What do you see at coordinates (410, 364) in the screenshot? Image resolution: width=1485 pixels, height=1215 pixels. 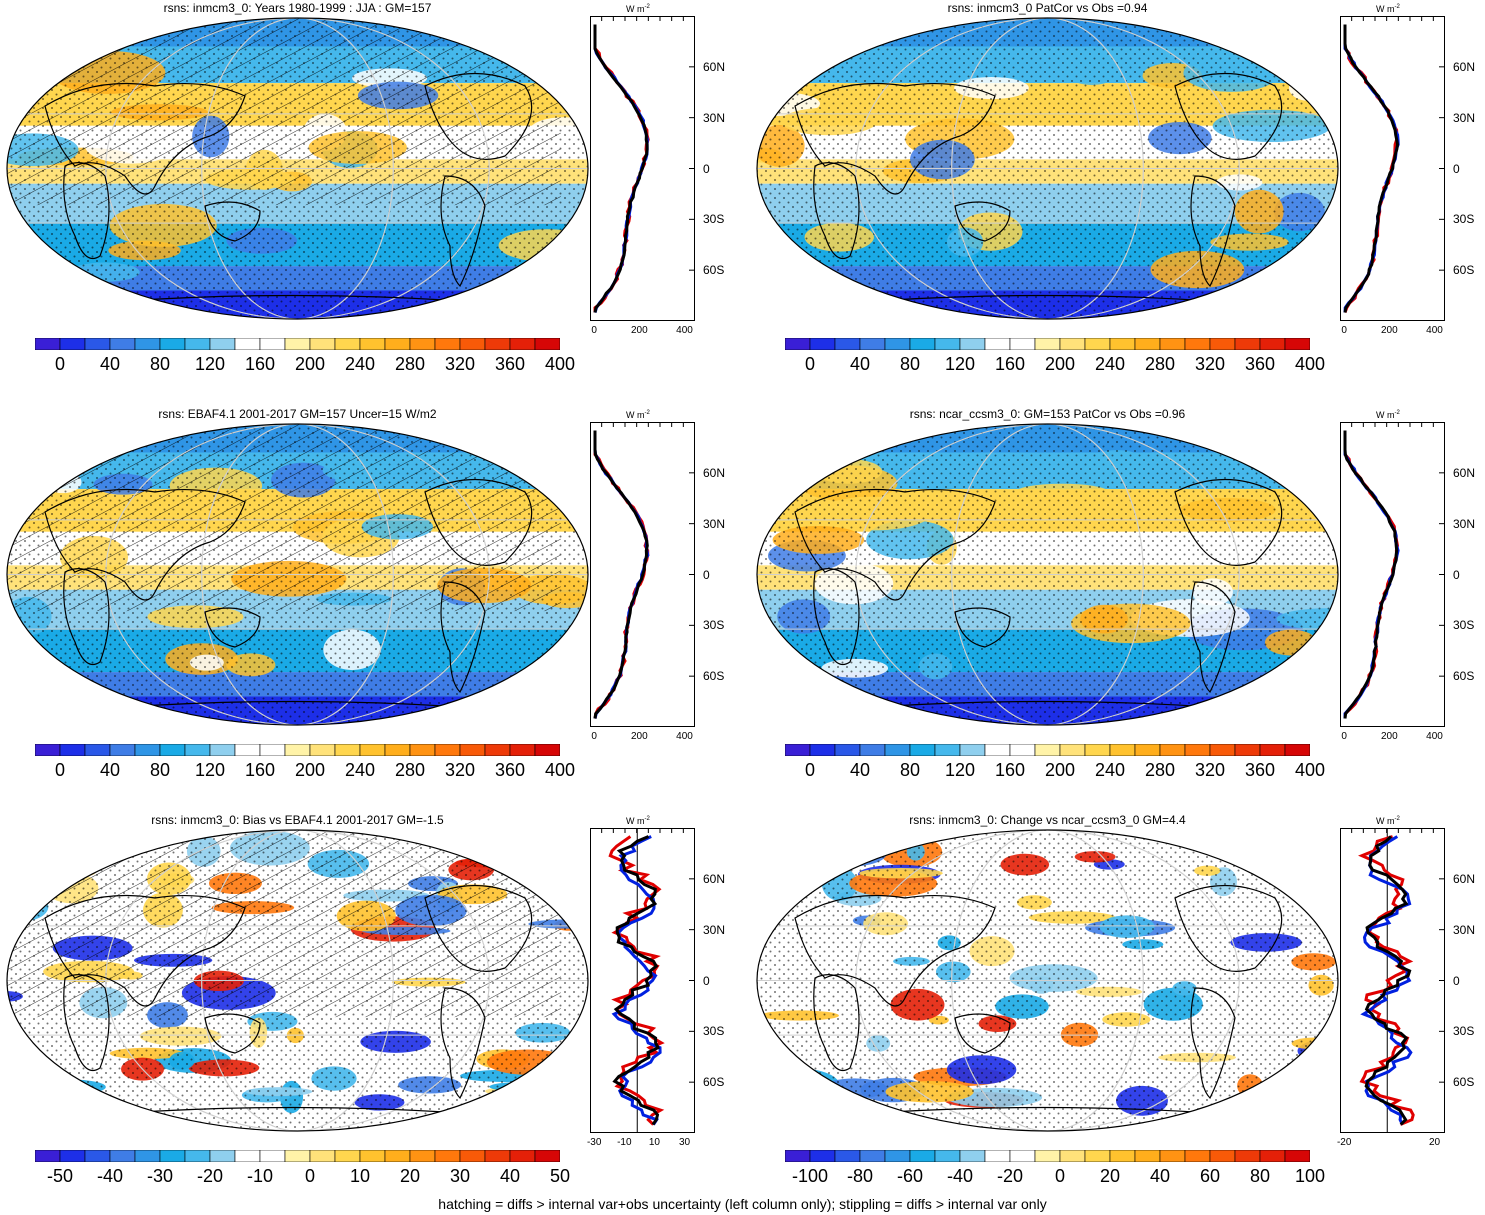 I see `colorbar-label: 280` at bounding box center [410, 364].